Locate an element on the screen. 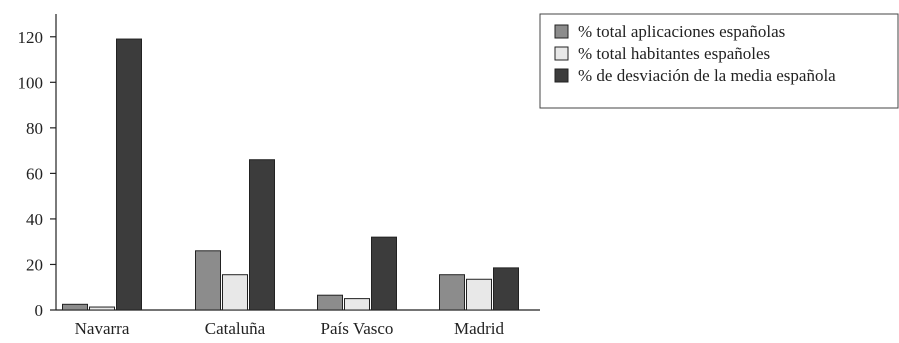 This screenshot has height=343, width=899. legend-entry-label: % de desviación de la media española is located at coordinates (707, 75).